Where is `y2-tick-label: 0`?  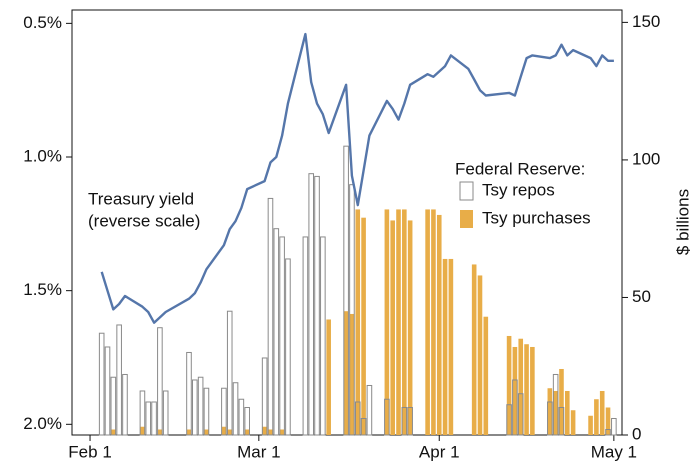 y2-tick-label: 0 is located at coordinates (636, 433).